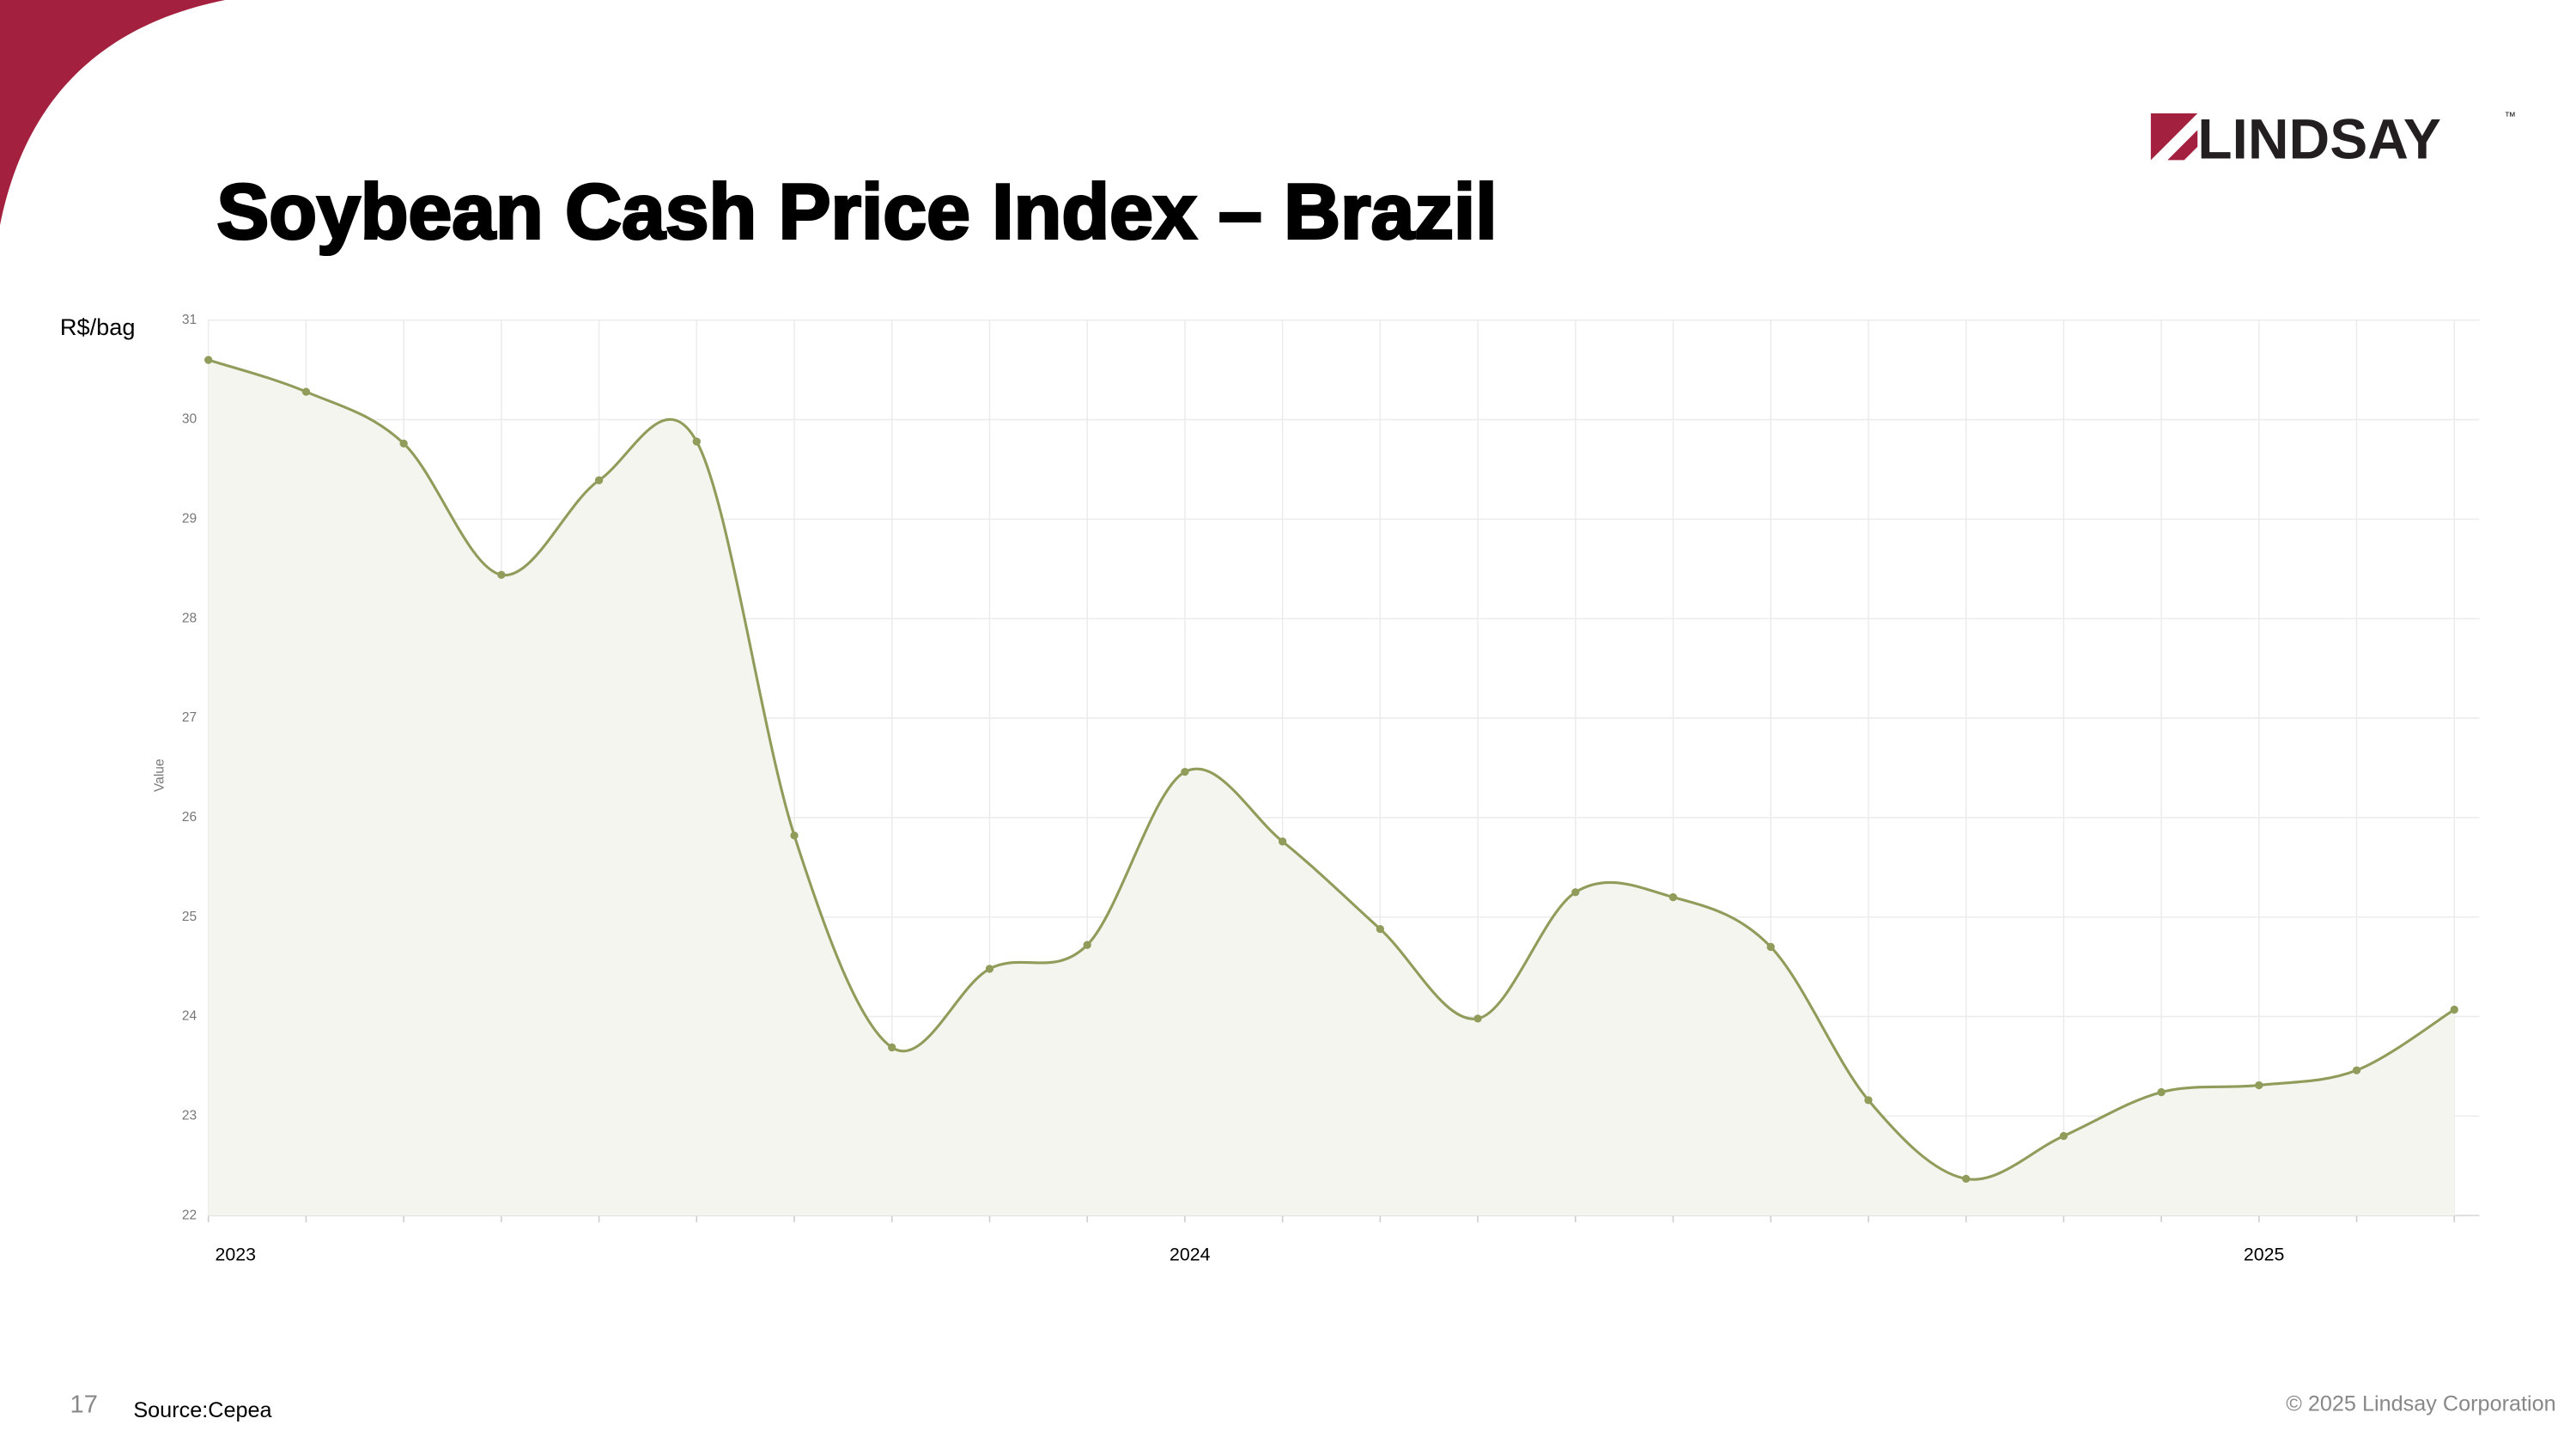 This screenshot has width=2576, height=1449. What do you see at coordinates (190, 320) in the screenshot?
I see `y-tick-label: 31` at bounding box center [190, 320].